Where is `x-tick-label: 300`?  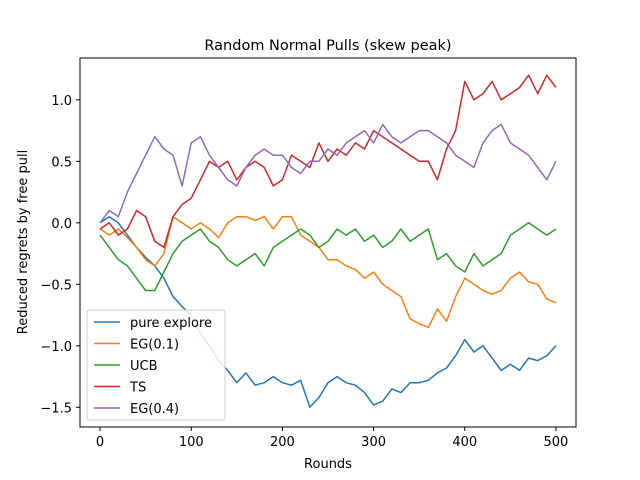
x-tick-label: 300 is located at coordinates (373, 442).